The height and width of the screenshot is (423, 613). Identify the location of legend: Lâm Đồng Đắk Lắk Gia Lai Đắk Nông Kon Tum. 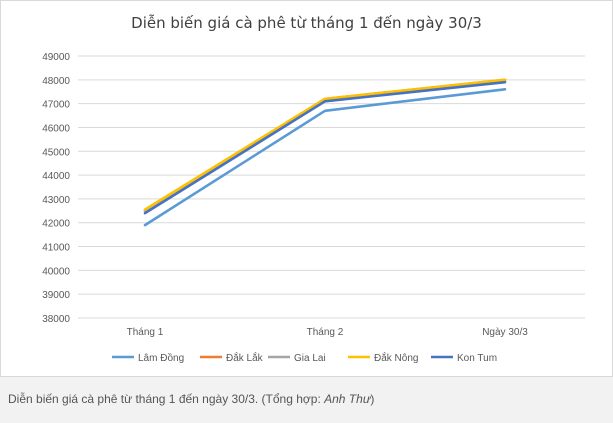
(304, 357).